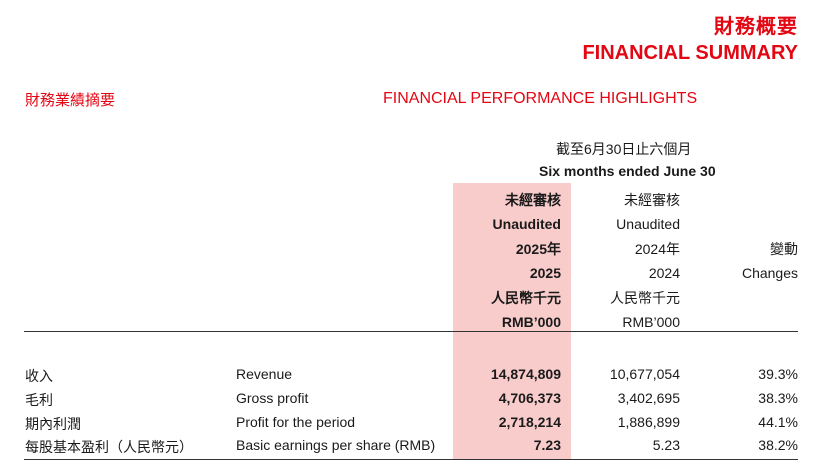 Image resolution: width=824 pixels, height=469 pixels. Describe the element at coordinates (664, 273) in the screenshot. I see `year-en: 2024` at that location.